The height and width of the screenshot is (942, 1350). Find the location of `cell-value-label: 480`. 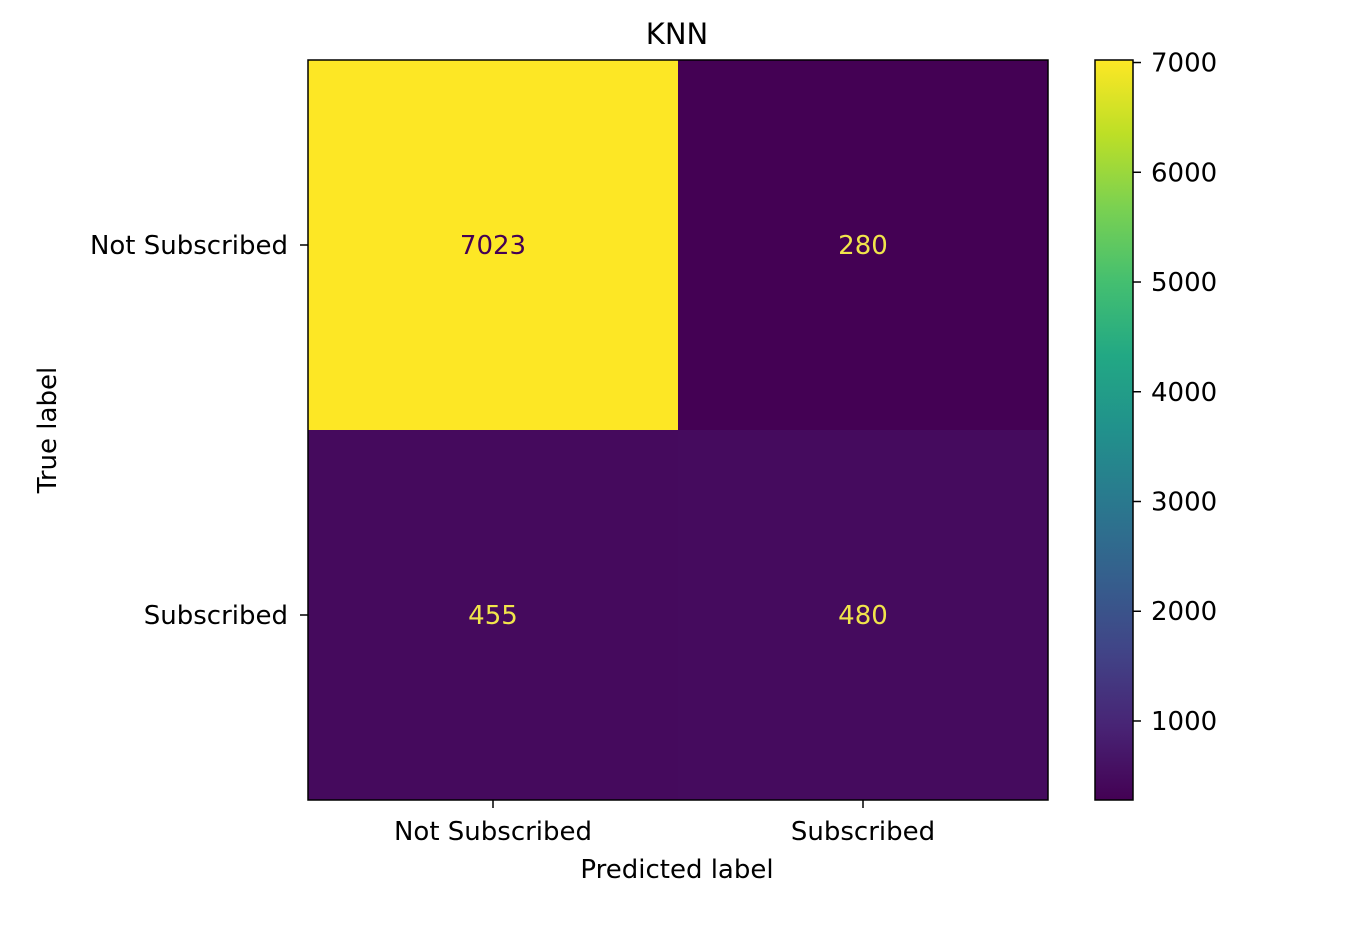

cell-value-label: 480 is located at coordinates (863, 616).